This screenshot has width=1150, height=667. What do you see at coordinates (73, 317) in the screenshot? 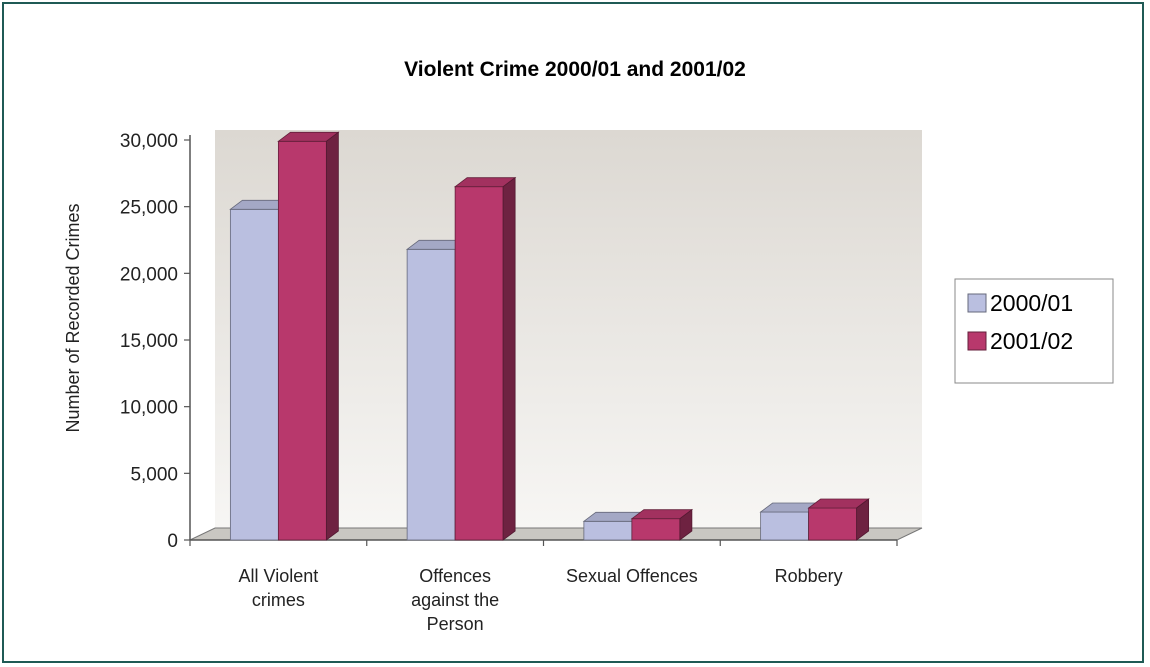
I see `y-axis-label: Number of Recorded Crimes` at bounding box center [73, 317].